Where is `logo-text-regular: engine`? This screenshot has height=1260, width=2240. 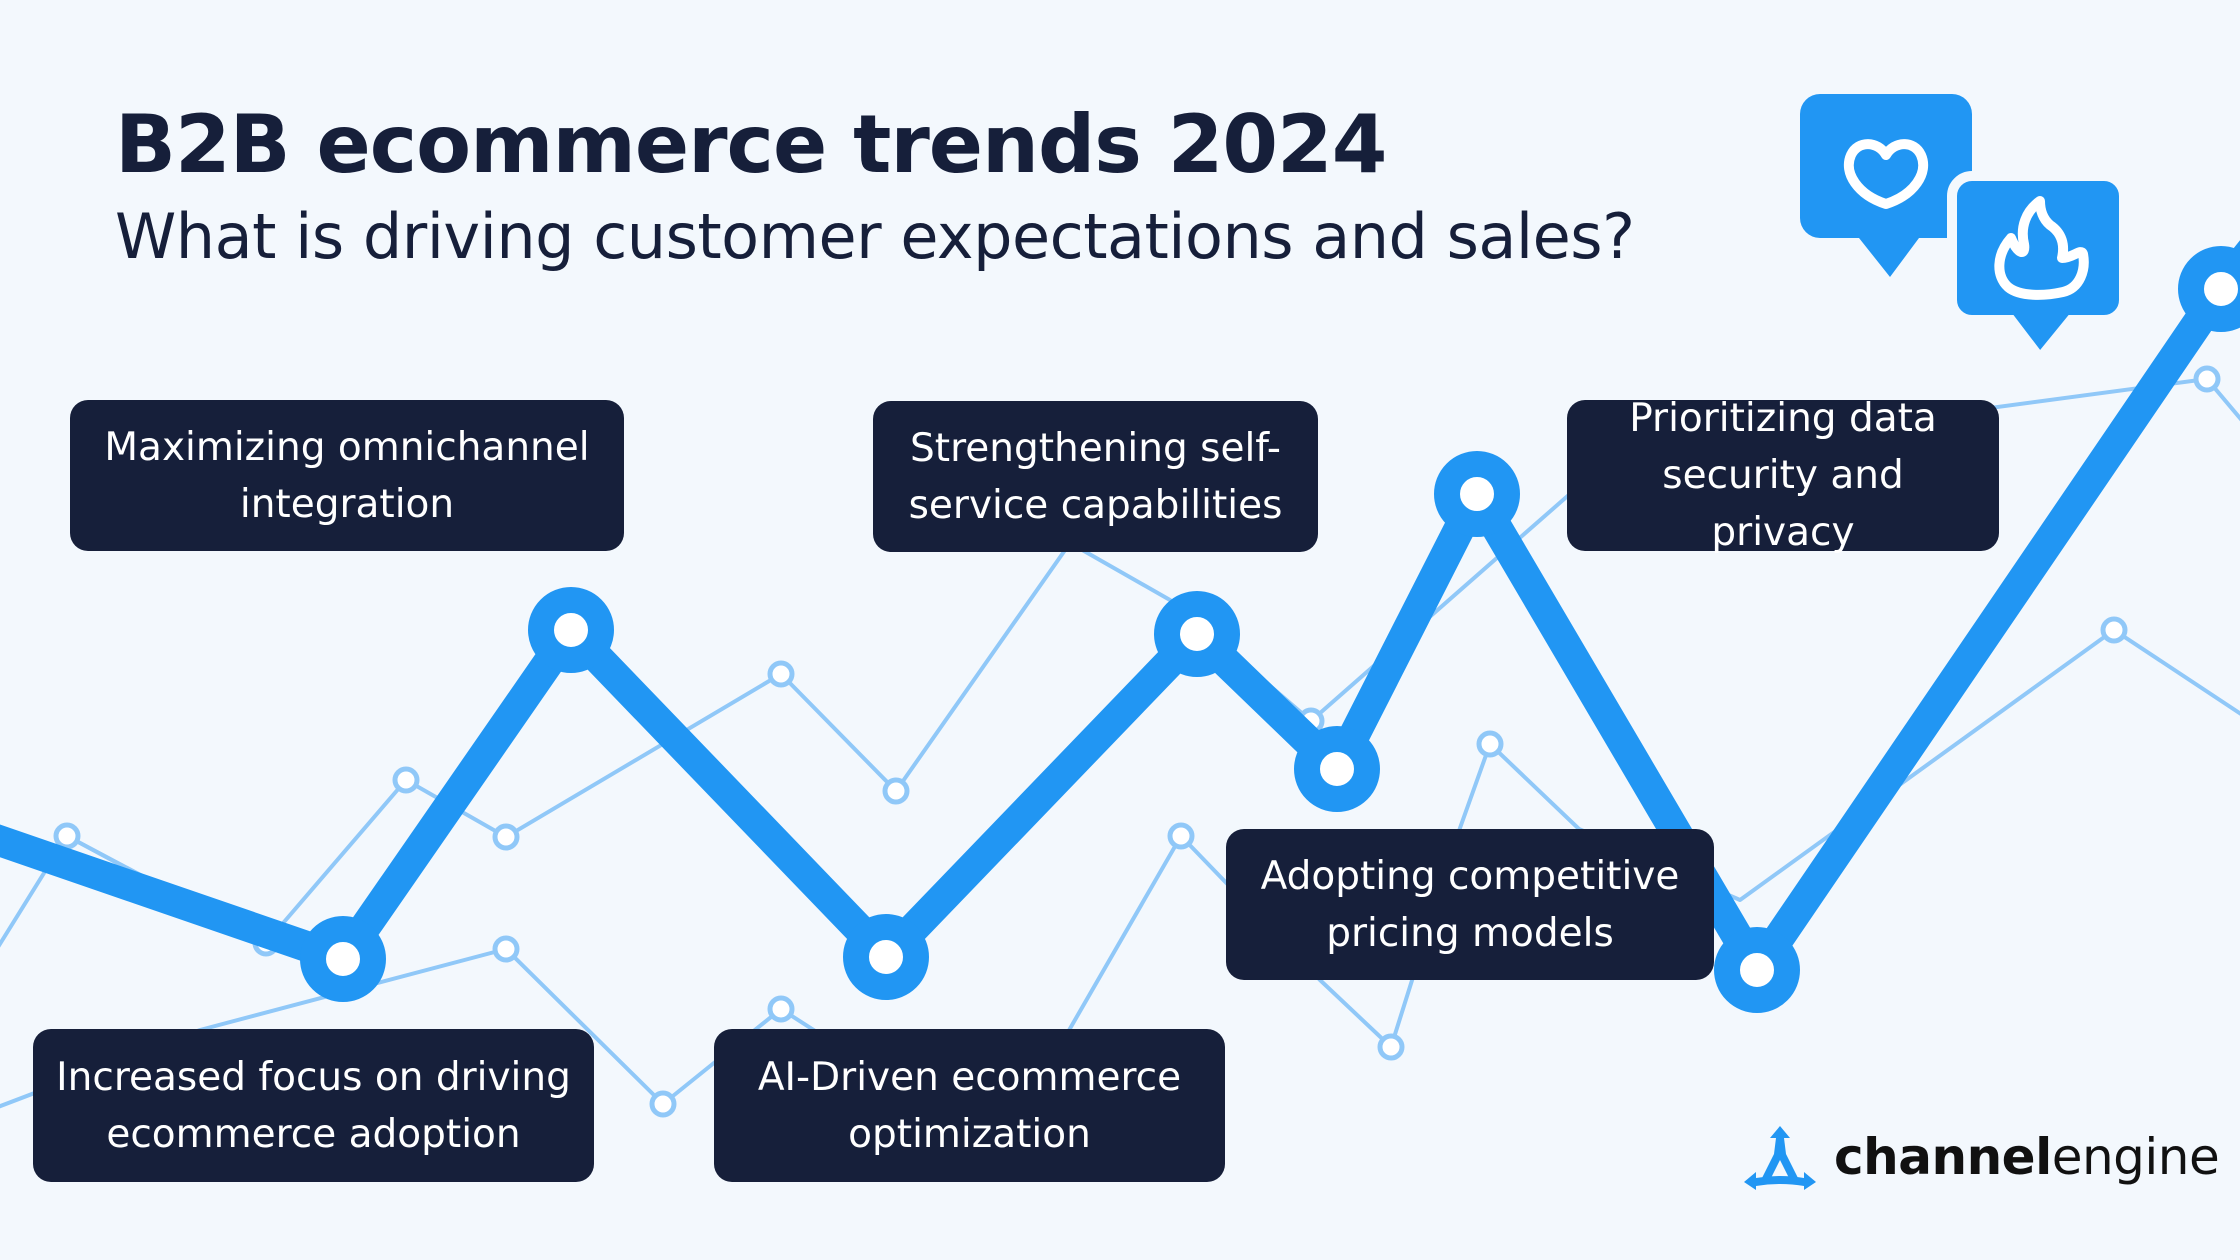
logo-text-regular: engine is located at coordinates (2135, 1157).